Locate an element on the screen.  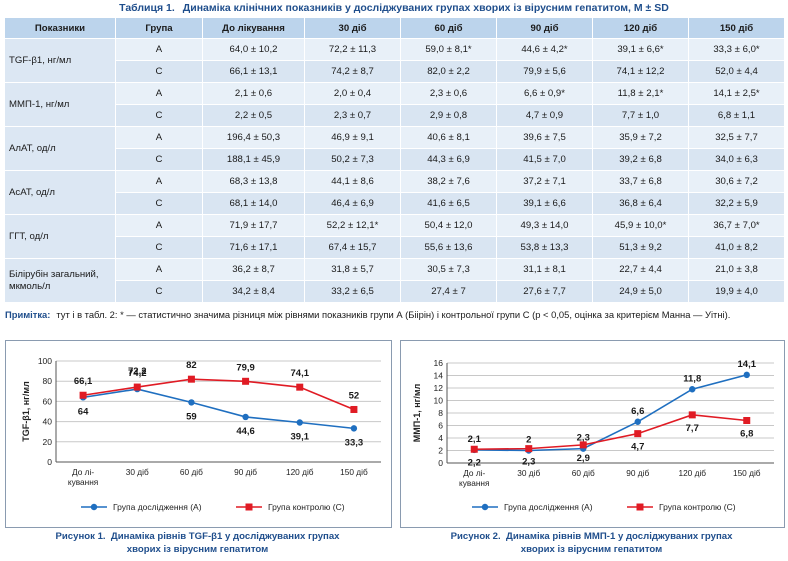
legend-marker-group-a is located at coordinates (485, 507).